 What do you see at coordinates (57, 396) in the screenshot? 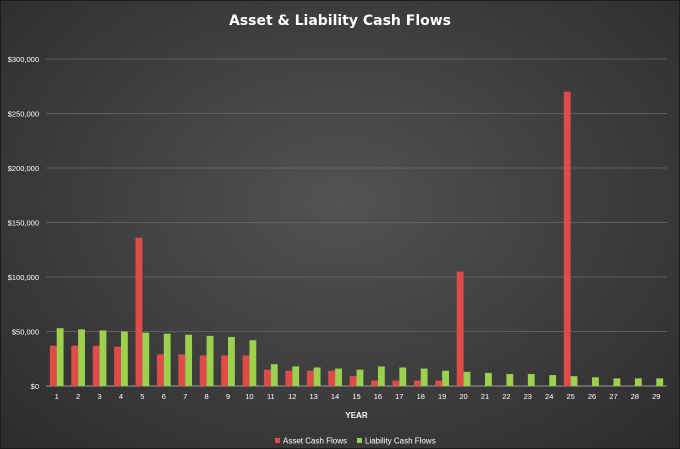
I see `x-tick-label: 1` at bounding box center [57, 396].